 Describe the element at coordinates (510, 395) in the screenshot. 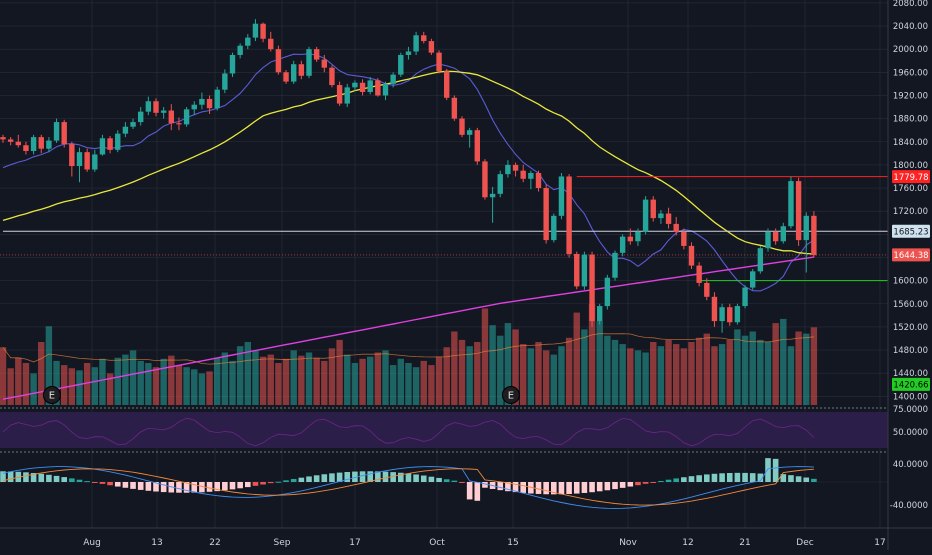

I see `earnings-marker` at that location.